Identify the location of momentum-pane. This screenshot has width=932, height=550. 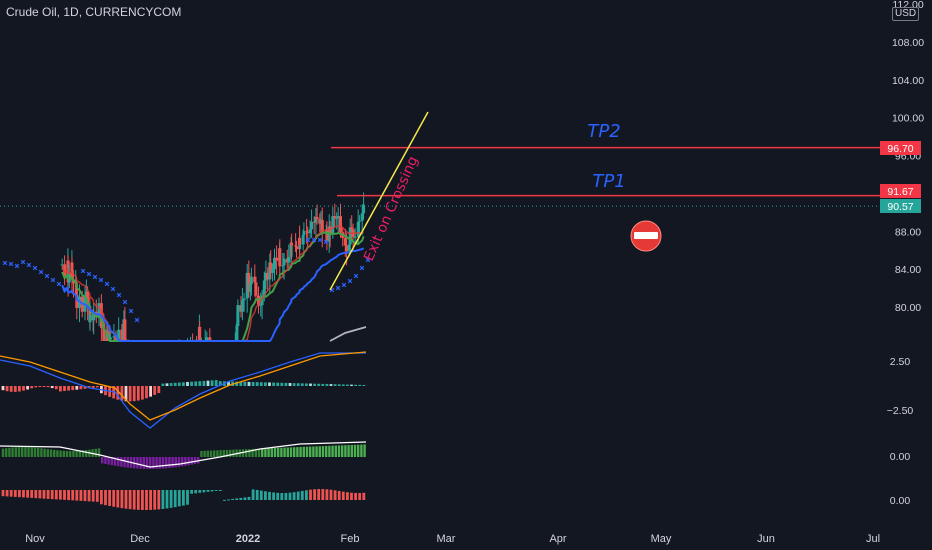
(183, 499).